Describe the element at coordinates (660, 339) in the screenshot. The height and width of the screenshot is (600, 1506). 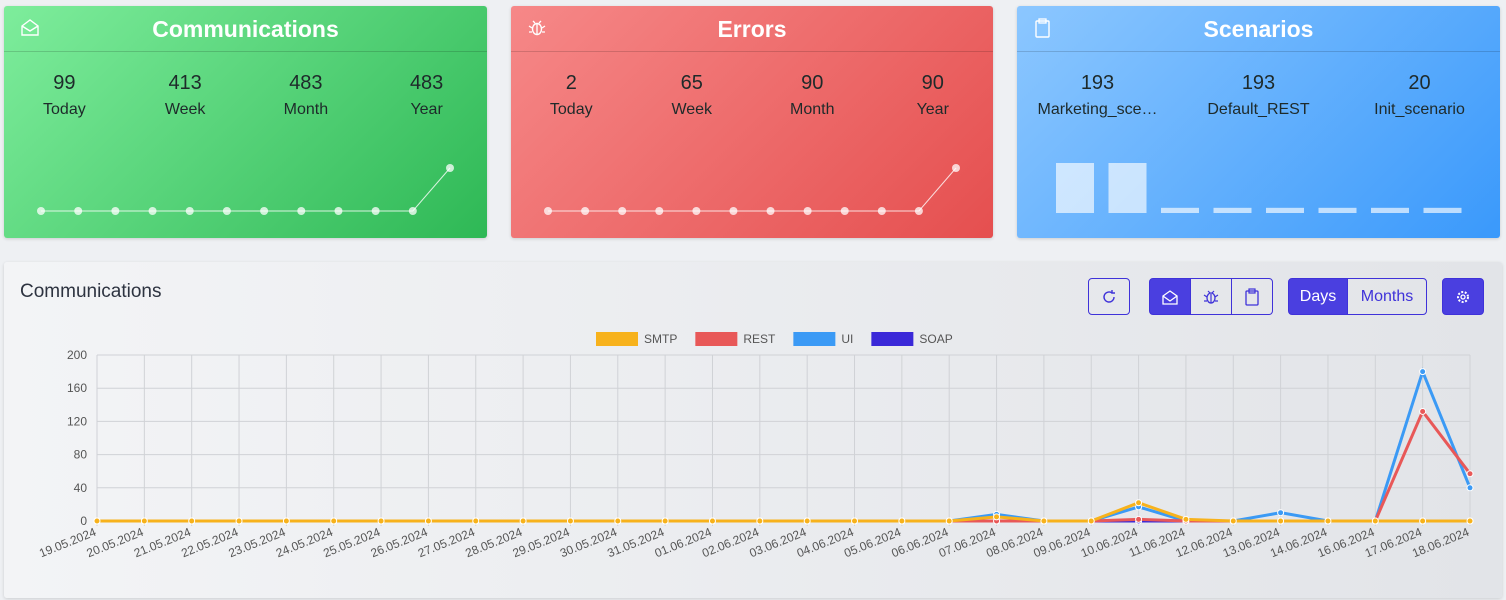
I see `legend-label: SMTP` at that location.